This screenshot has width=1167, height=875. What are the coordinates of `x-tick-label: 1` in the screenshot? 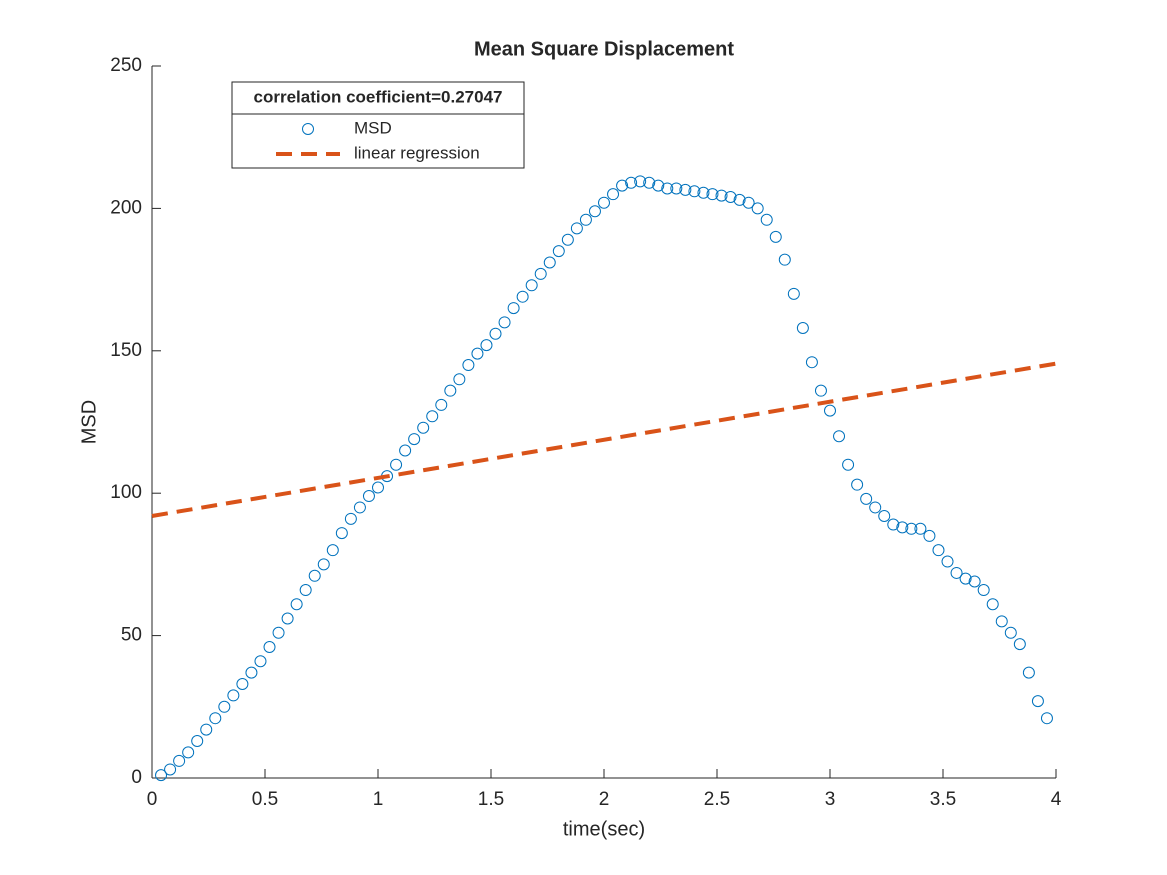 It's located at (378, 799).